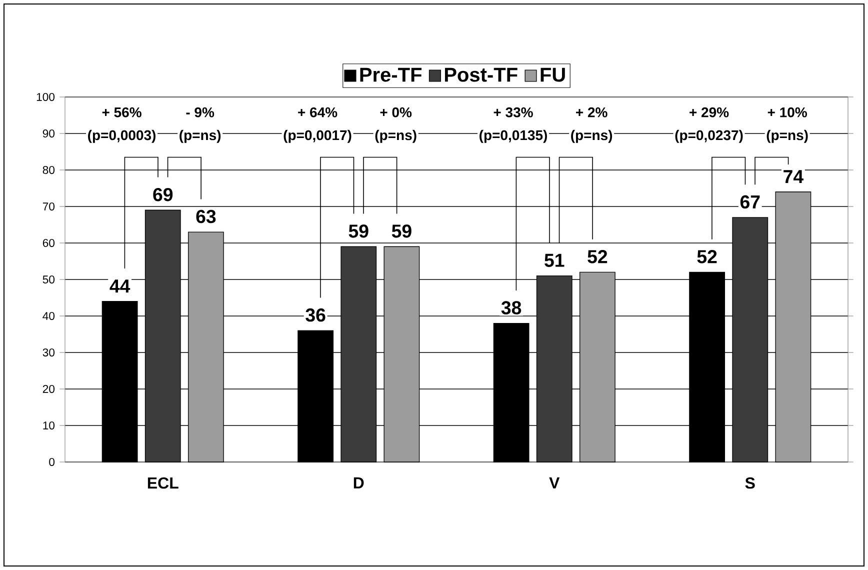  I want to click on data-label: 67, so click(750, 202).